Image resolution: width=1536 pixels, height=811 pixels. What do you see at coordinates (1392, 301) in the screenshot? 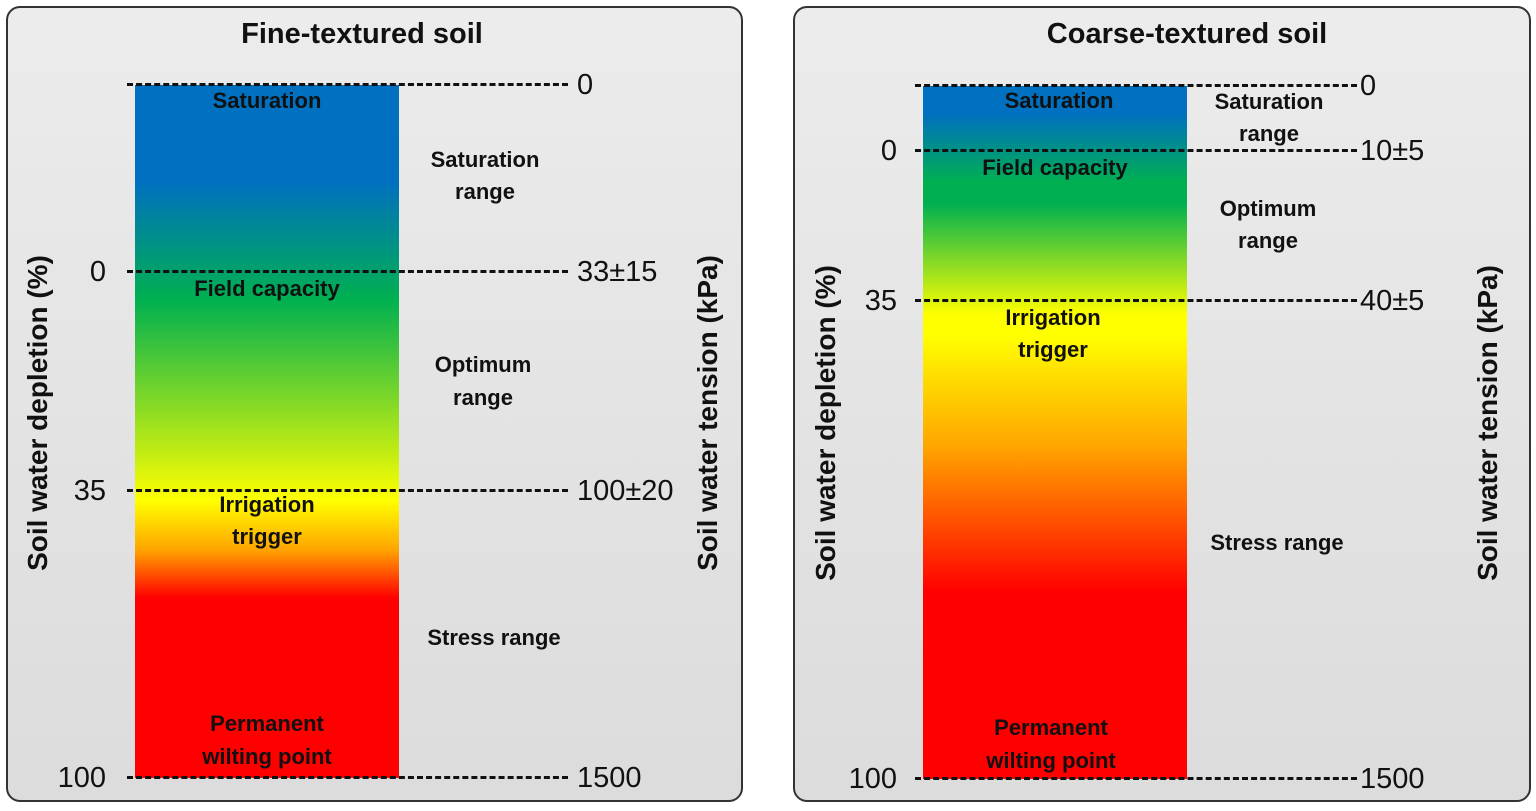
I see `tension-tick: 40±5` at bounding box center [1392, 301].